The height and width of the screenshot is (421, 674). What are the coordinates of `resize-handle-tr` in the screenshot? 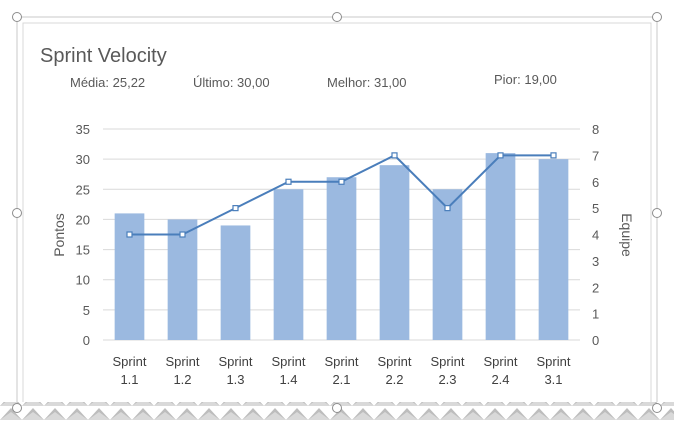 It's located at (657, 17).